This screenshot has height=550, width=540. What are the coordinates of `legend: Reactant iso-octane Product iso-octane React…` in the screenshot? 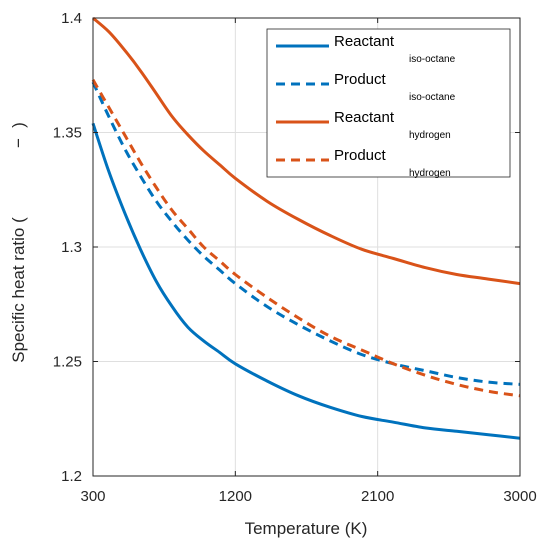 It's located at (388, 103).